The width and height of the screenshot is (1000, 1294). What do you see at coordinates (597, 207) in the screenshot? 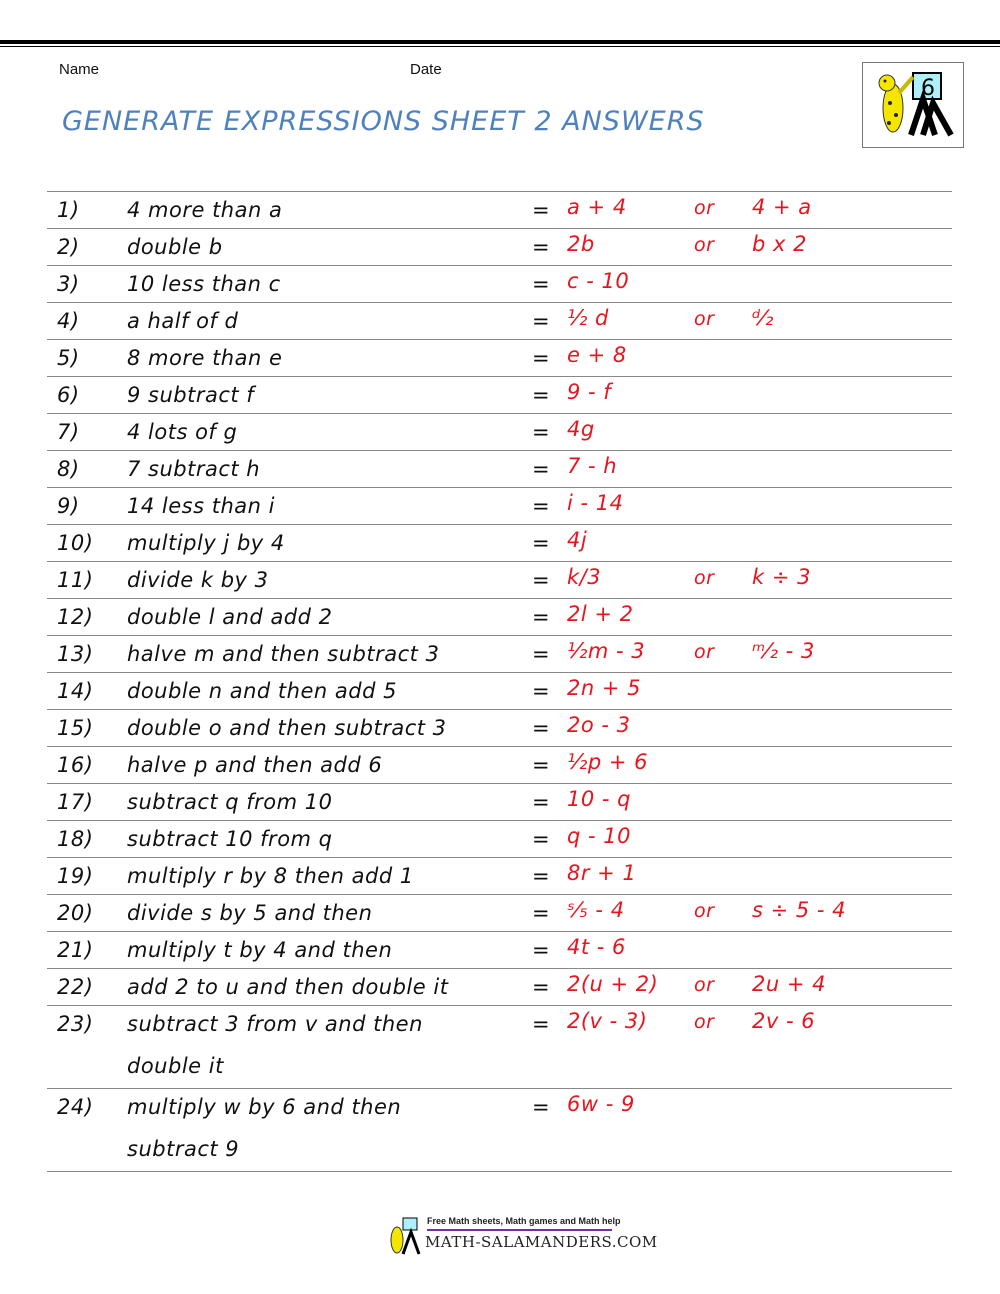
I see `answer: a + 4` at bounding box center [597, 207].